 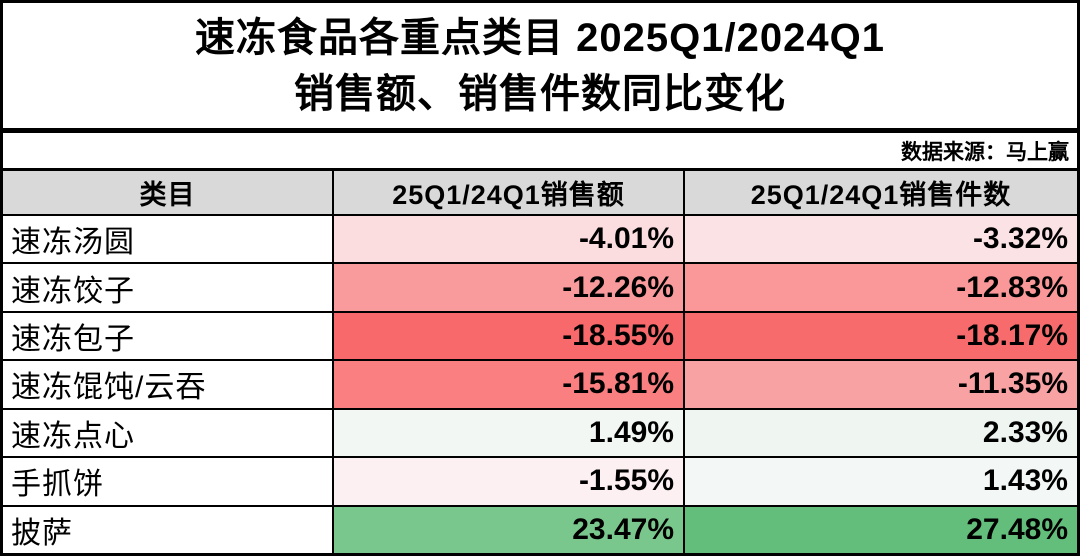 I want to click on sales-change-cell: -18.55%, so click(x=508, y=336).